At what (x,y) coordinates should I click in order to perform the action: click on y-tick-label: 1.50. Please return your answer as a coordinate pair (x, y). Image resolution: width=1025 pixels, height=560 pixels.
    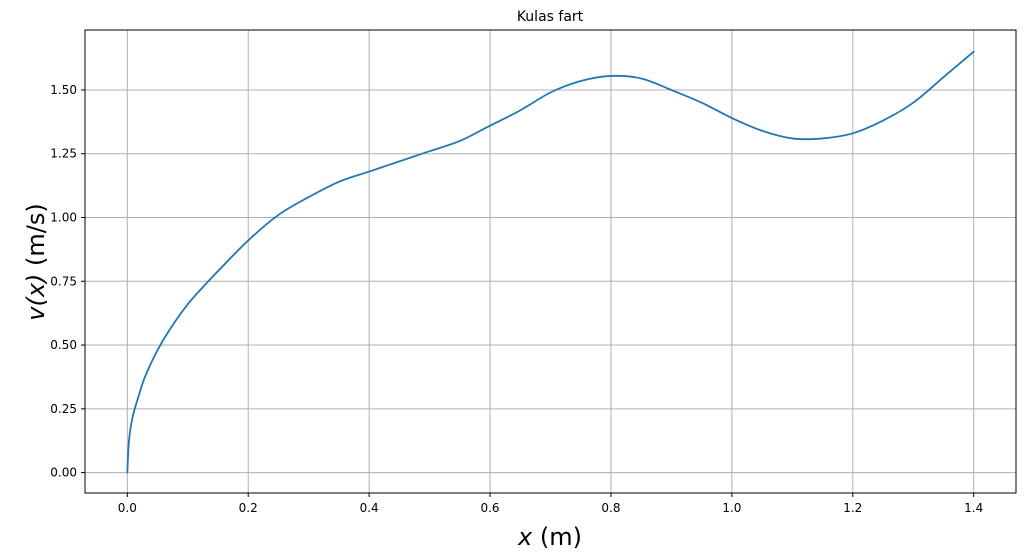
    Looking at the image, I should click on (63, 90).